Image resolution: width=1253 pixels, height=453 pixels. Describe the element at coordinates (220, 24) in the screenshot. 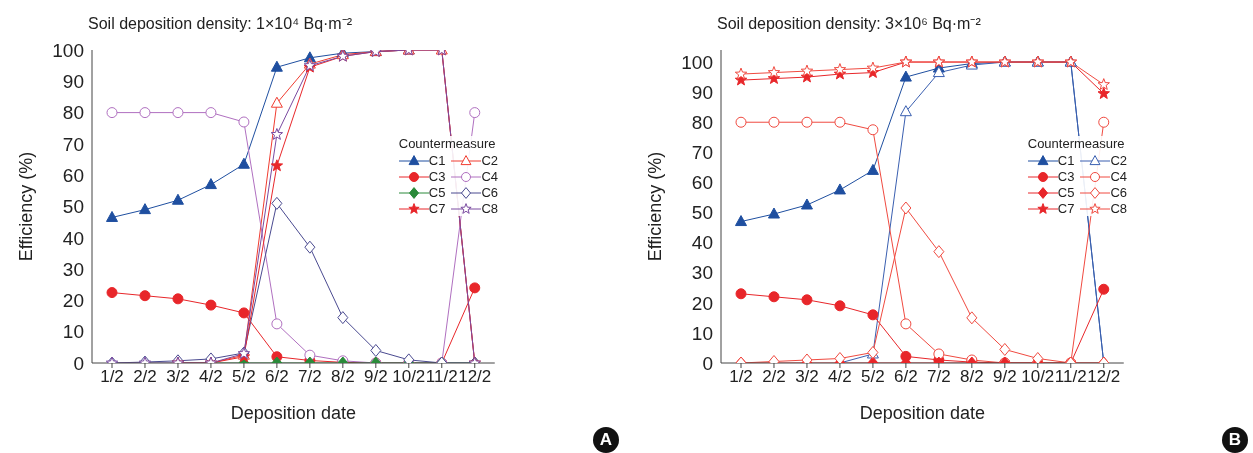

I see `chart-title: Soil deposition density: 1×10⁴ Bq·m⁻²` at that location.